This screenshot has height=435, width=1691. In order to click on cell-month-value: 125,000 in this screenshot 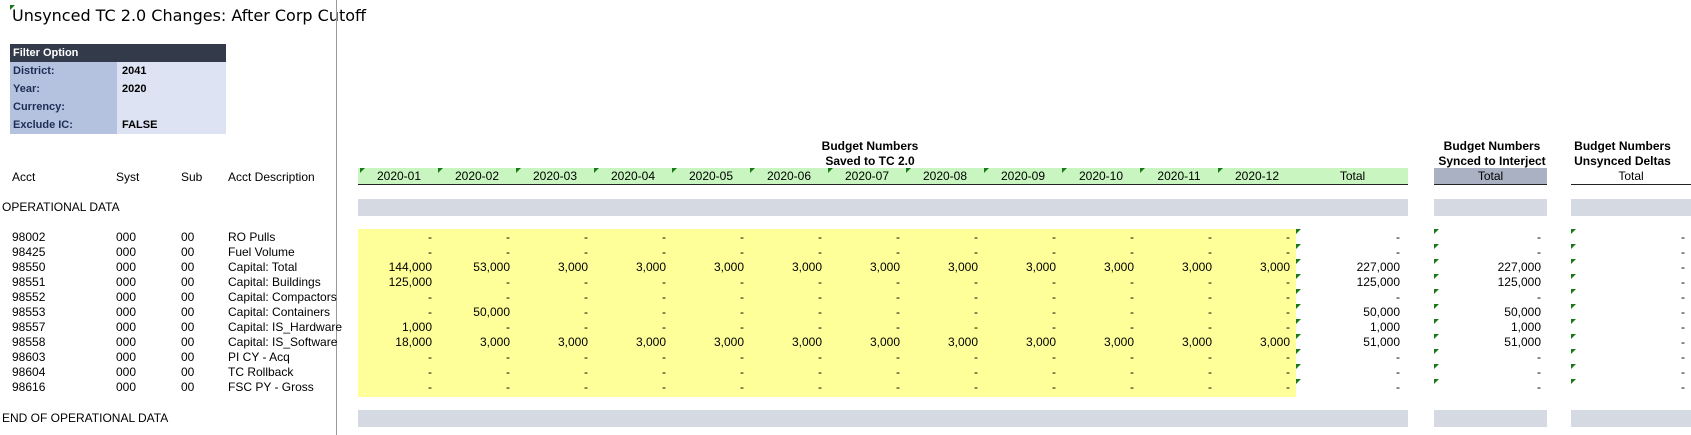, I will do `click(410, 282)`.